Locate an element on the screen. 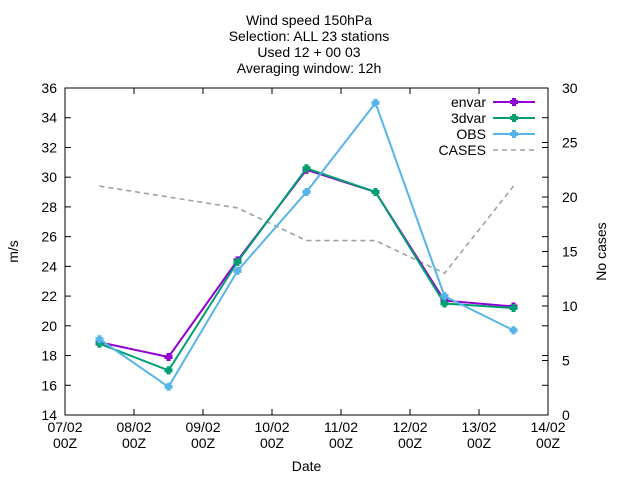 The image size is (640, 480). y2-tick-label: 25 is located at coordinates (570, 143).